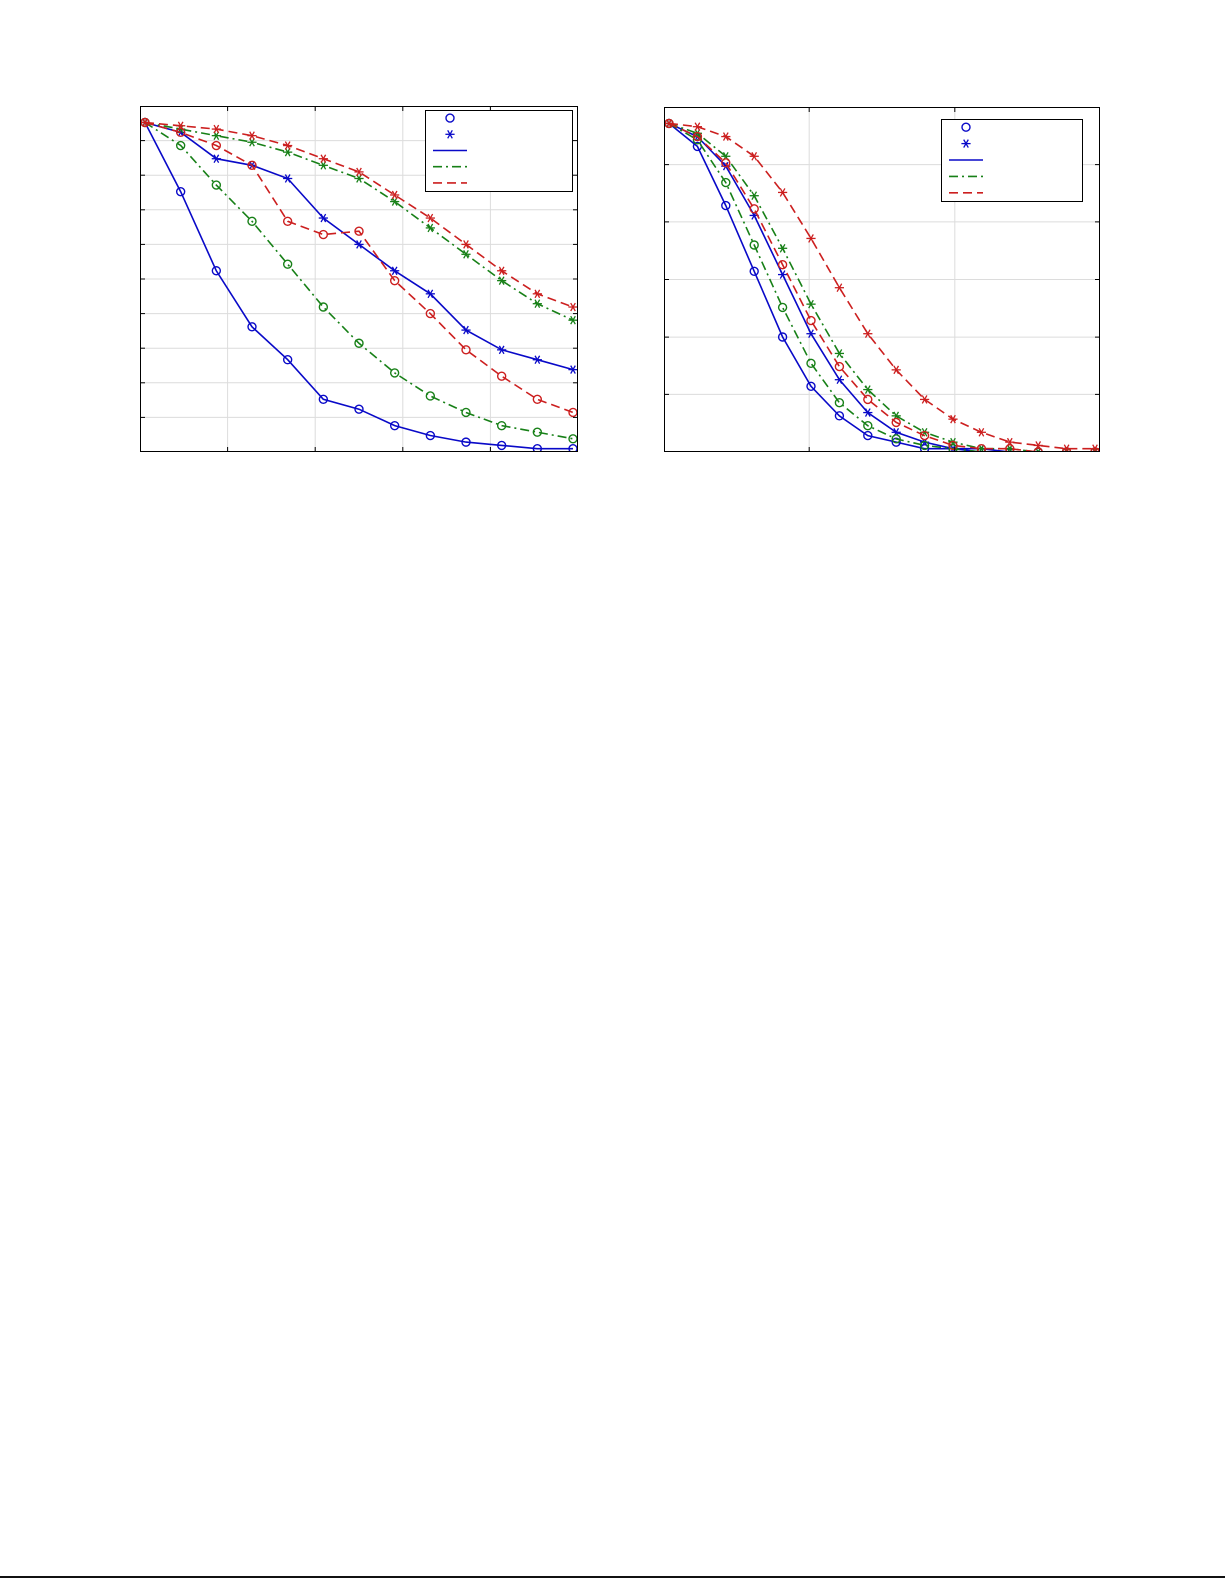 The height and width of the screenshot is (1585, 1225). Describe the element at coordinates (612, 1577) in the screenshot. I see `page-bottom-rule` at that location.